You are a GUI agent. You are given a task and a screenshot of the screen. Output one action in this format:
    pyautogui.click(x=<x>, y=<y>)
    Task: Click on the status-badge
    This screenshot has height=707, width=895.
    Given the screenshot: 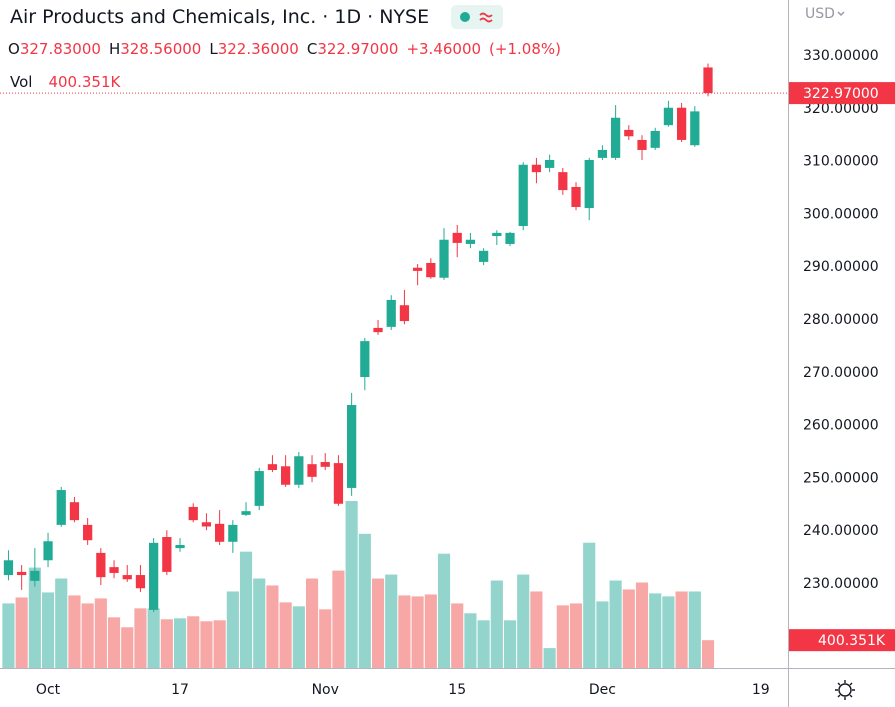 What is the action you would take?
    pyautogui.click(x=477, y=17)
    